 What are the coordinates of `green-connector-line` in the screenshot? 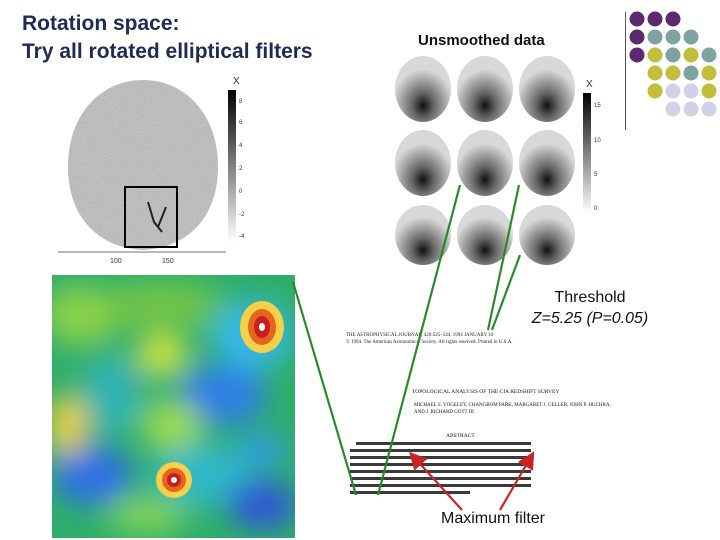 It's located at (324, 388).